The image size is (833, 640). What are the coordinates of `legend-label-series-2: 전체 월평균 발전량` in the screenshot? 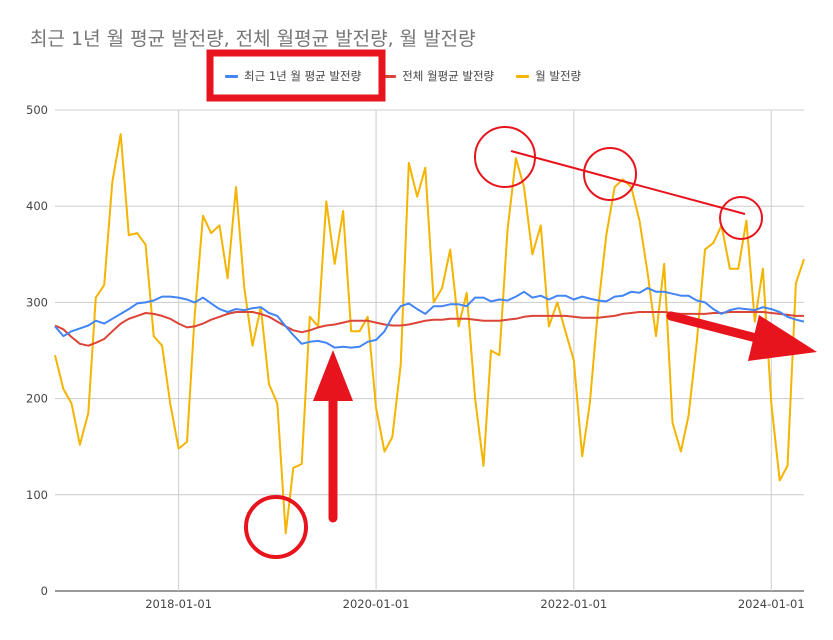 It's located at (448, 76).